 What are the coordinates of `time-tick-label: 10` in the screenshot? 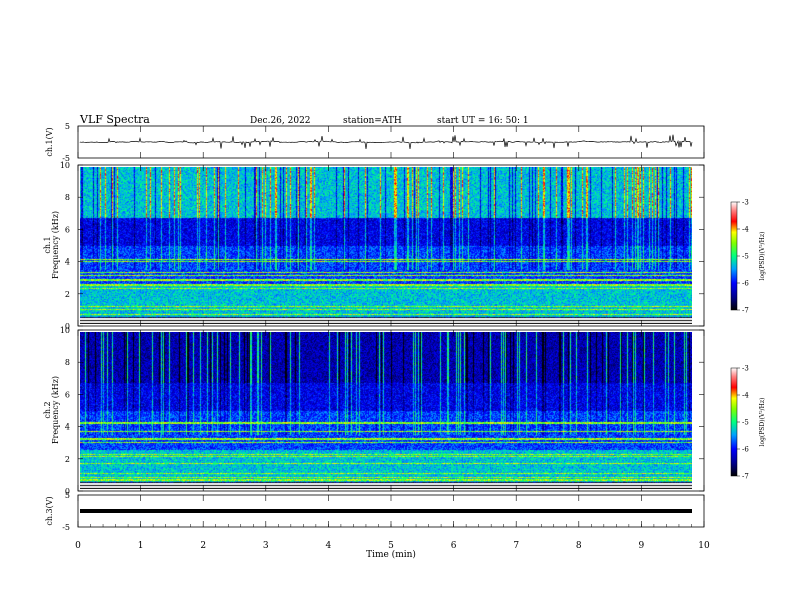 It's located at (704, 546).